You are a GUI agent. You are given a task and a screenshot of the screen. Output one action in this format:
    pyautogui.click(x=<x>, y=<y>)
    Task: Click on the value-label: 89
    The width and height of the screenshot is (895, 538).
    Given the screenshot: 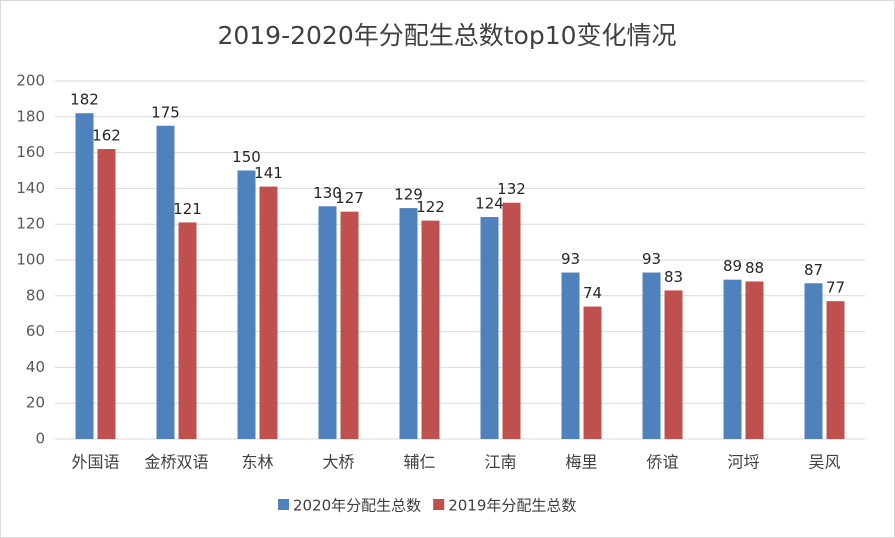 What is the action you would take?
    pyautogui.click(x=732, y=266)
    